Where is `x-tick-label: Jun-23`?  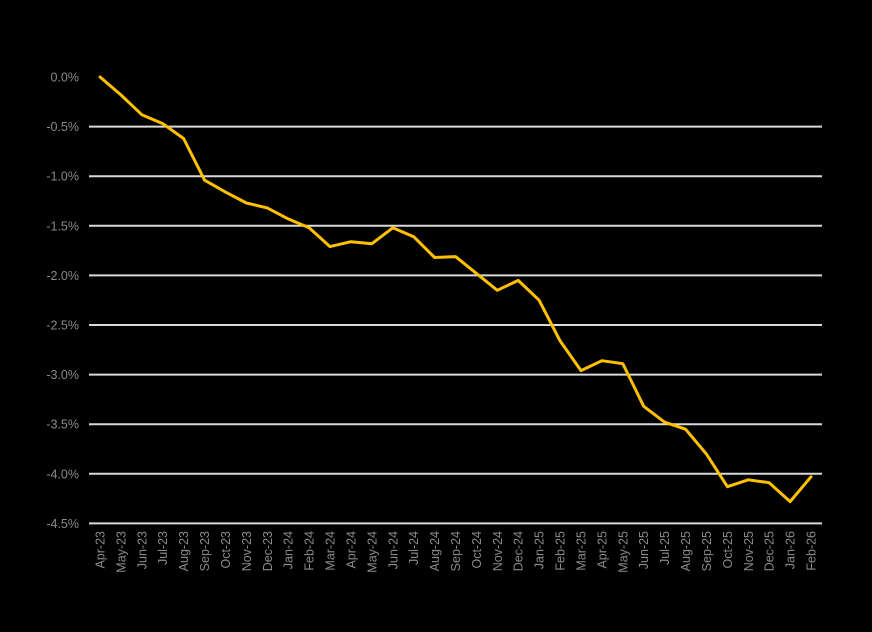
x-tick-label: Jun-23 is located at coordinates (142, 550).